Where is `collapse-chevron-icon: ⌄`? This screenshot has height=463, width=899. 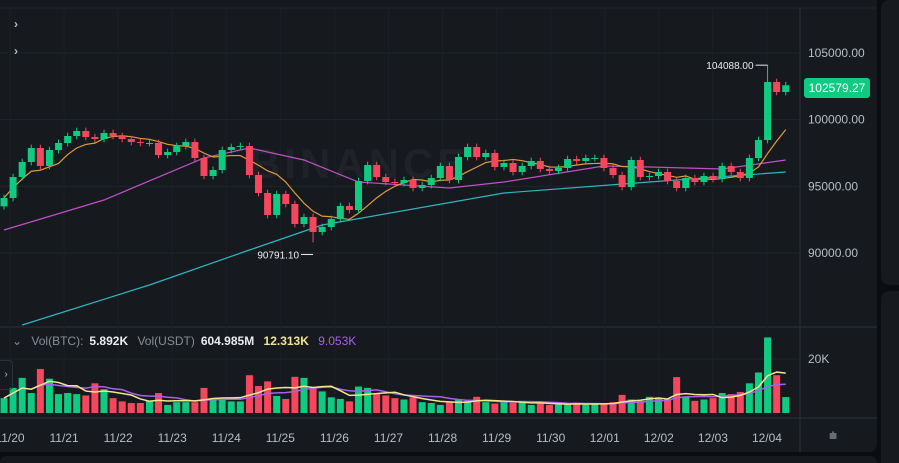 collapse-chevron-icon: ⌄ is located at coordinates (17, 341).